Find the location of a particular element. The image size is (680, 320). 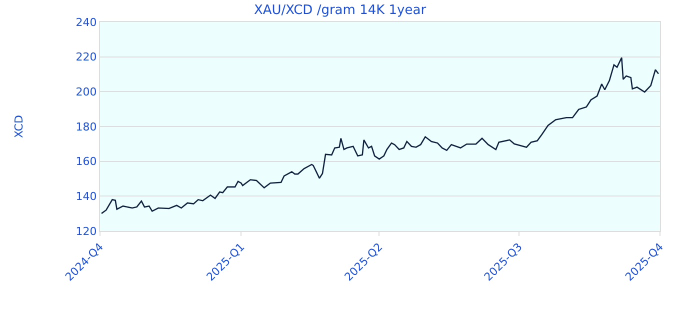

y-tick-label: 240 is located at coordinates (86, 22).